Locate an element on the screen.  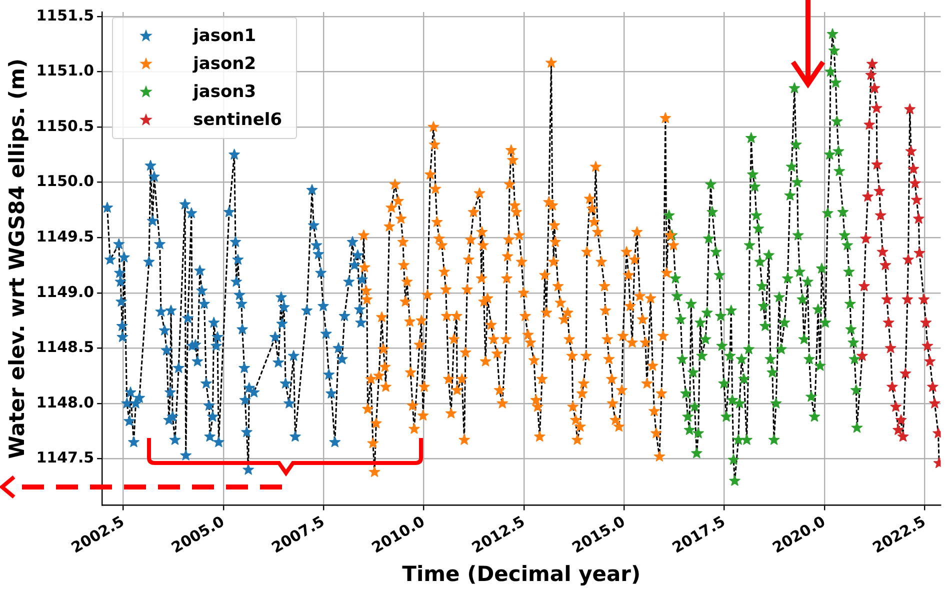
y-tick-label: 1148.5 is located at coordinates (65, 347).